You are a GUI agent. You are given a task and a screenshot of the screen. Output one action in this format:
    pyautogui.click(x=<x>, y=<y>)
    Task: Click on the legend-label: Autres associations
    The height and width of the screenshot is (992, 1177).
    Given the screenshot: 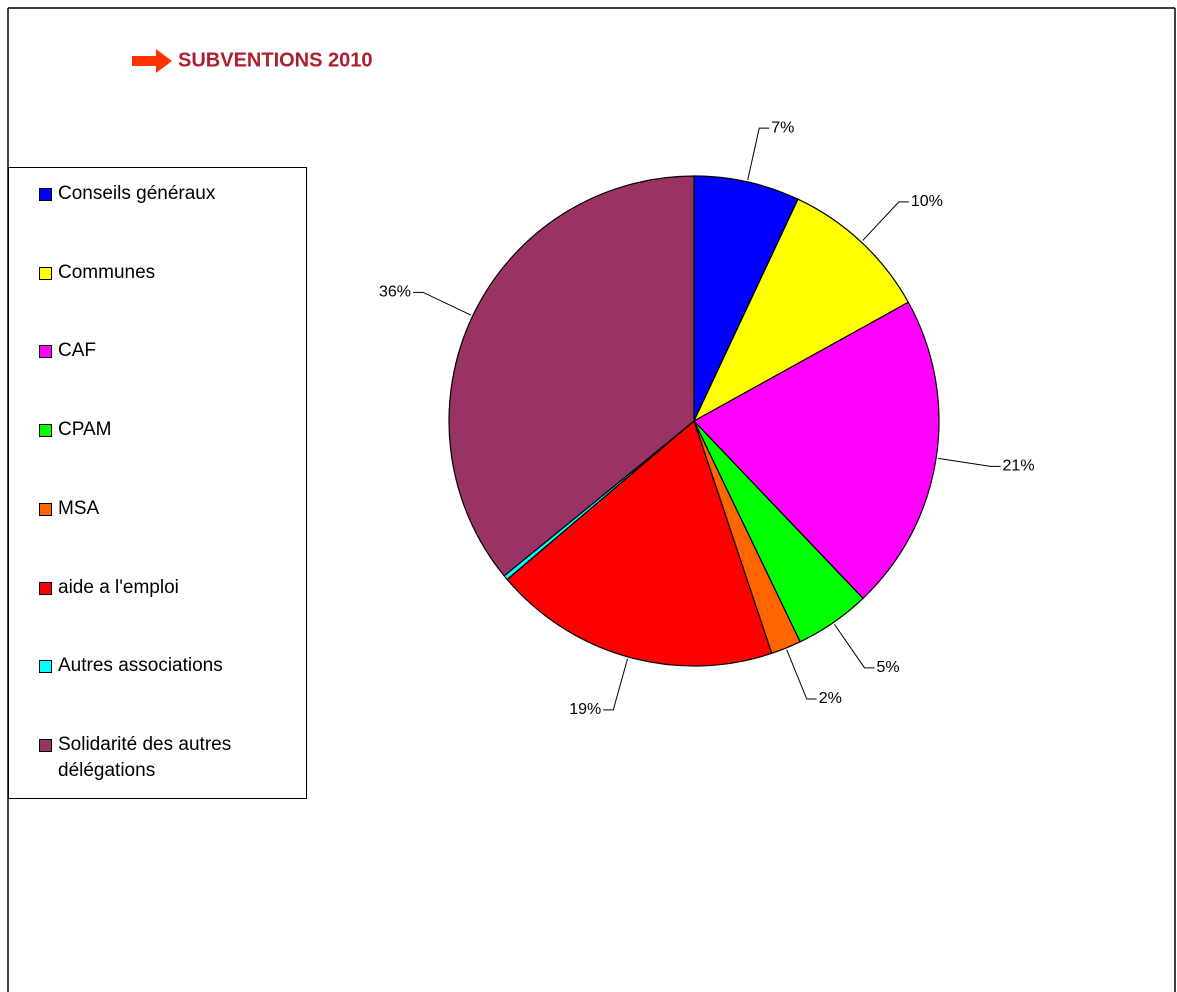 What is the action you would take?
    pyautogui.click(x=140, y=666)
    